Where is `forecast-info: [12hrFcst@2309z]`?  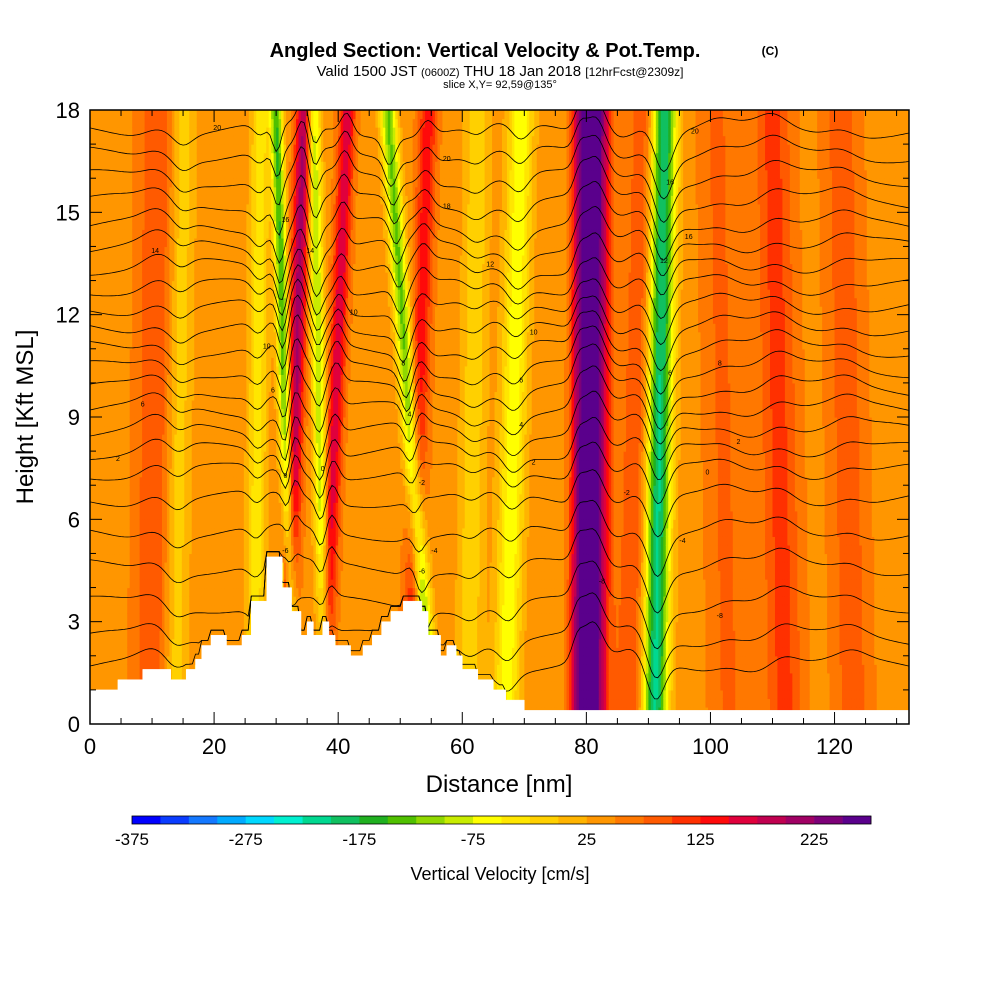
forecast-info: [12hrFcst@2309z] is located at coordinates (634, 72).